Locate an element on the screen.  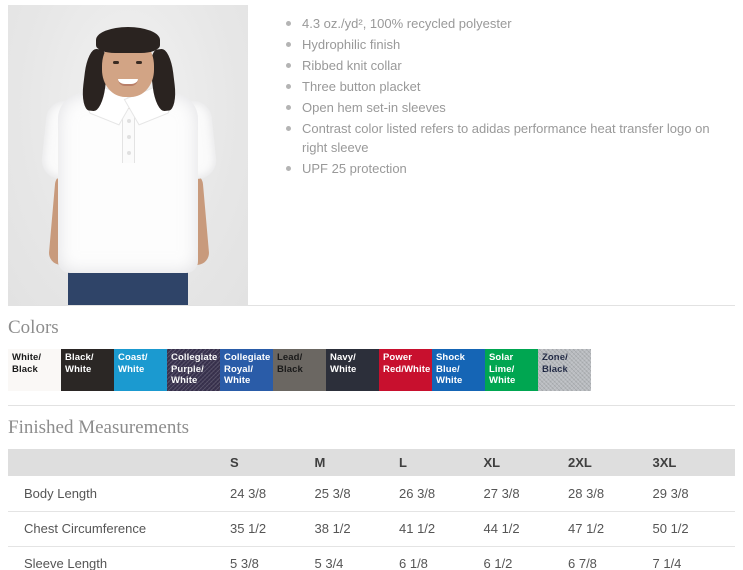
measurement-value: 27 3/8 is located at coordinates (523, 494).